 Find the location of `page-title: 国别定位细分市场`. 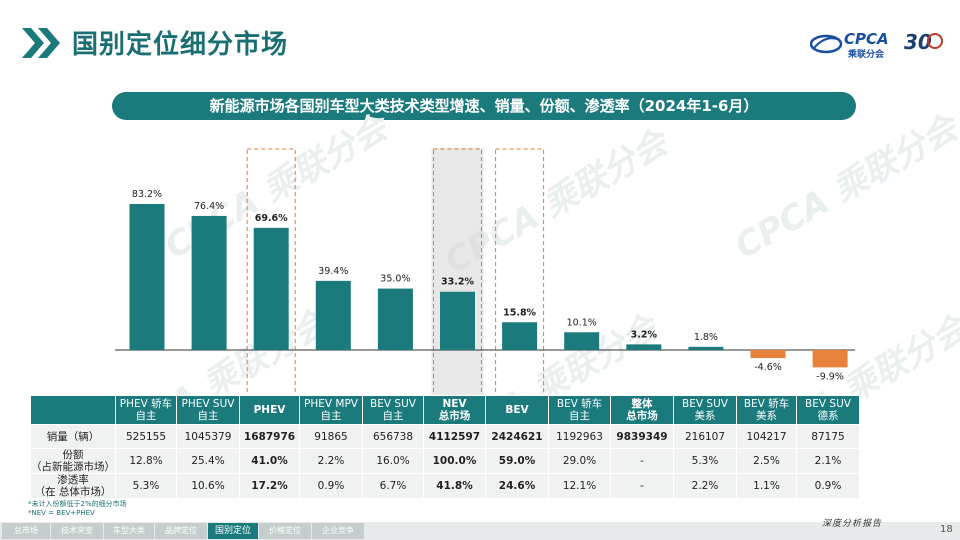

page-title: 国别定位细分市场 is located at coordinates (180, 45).